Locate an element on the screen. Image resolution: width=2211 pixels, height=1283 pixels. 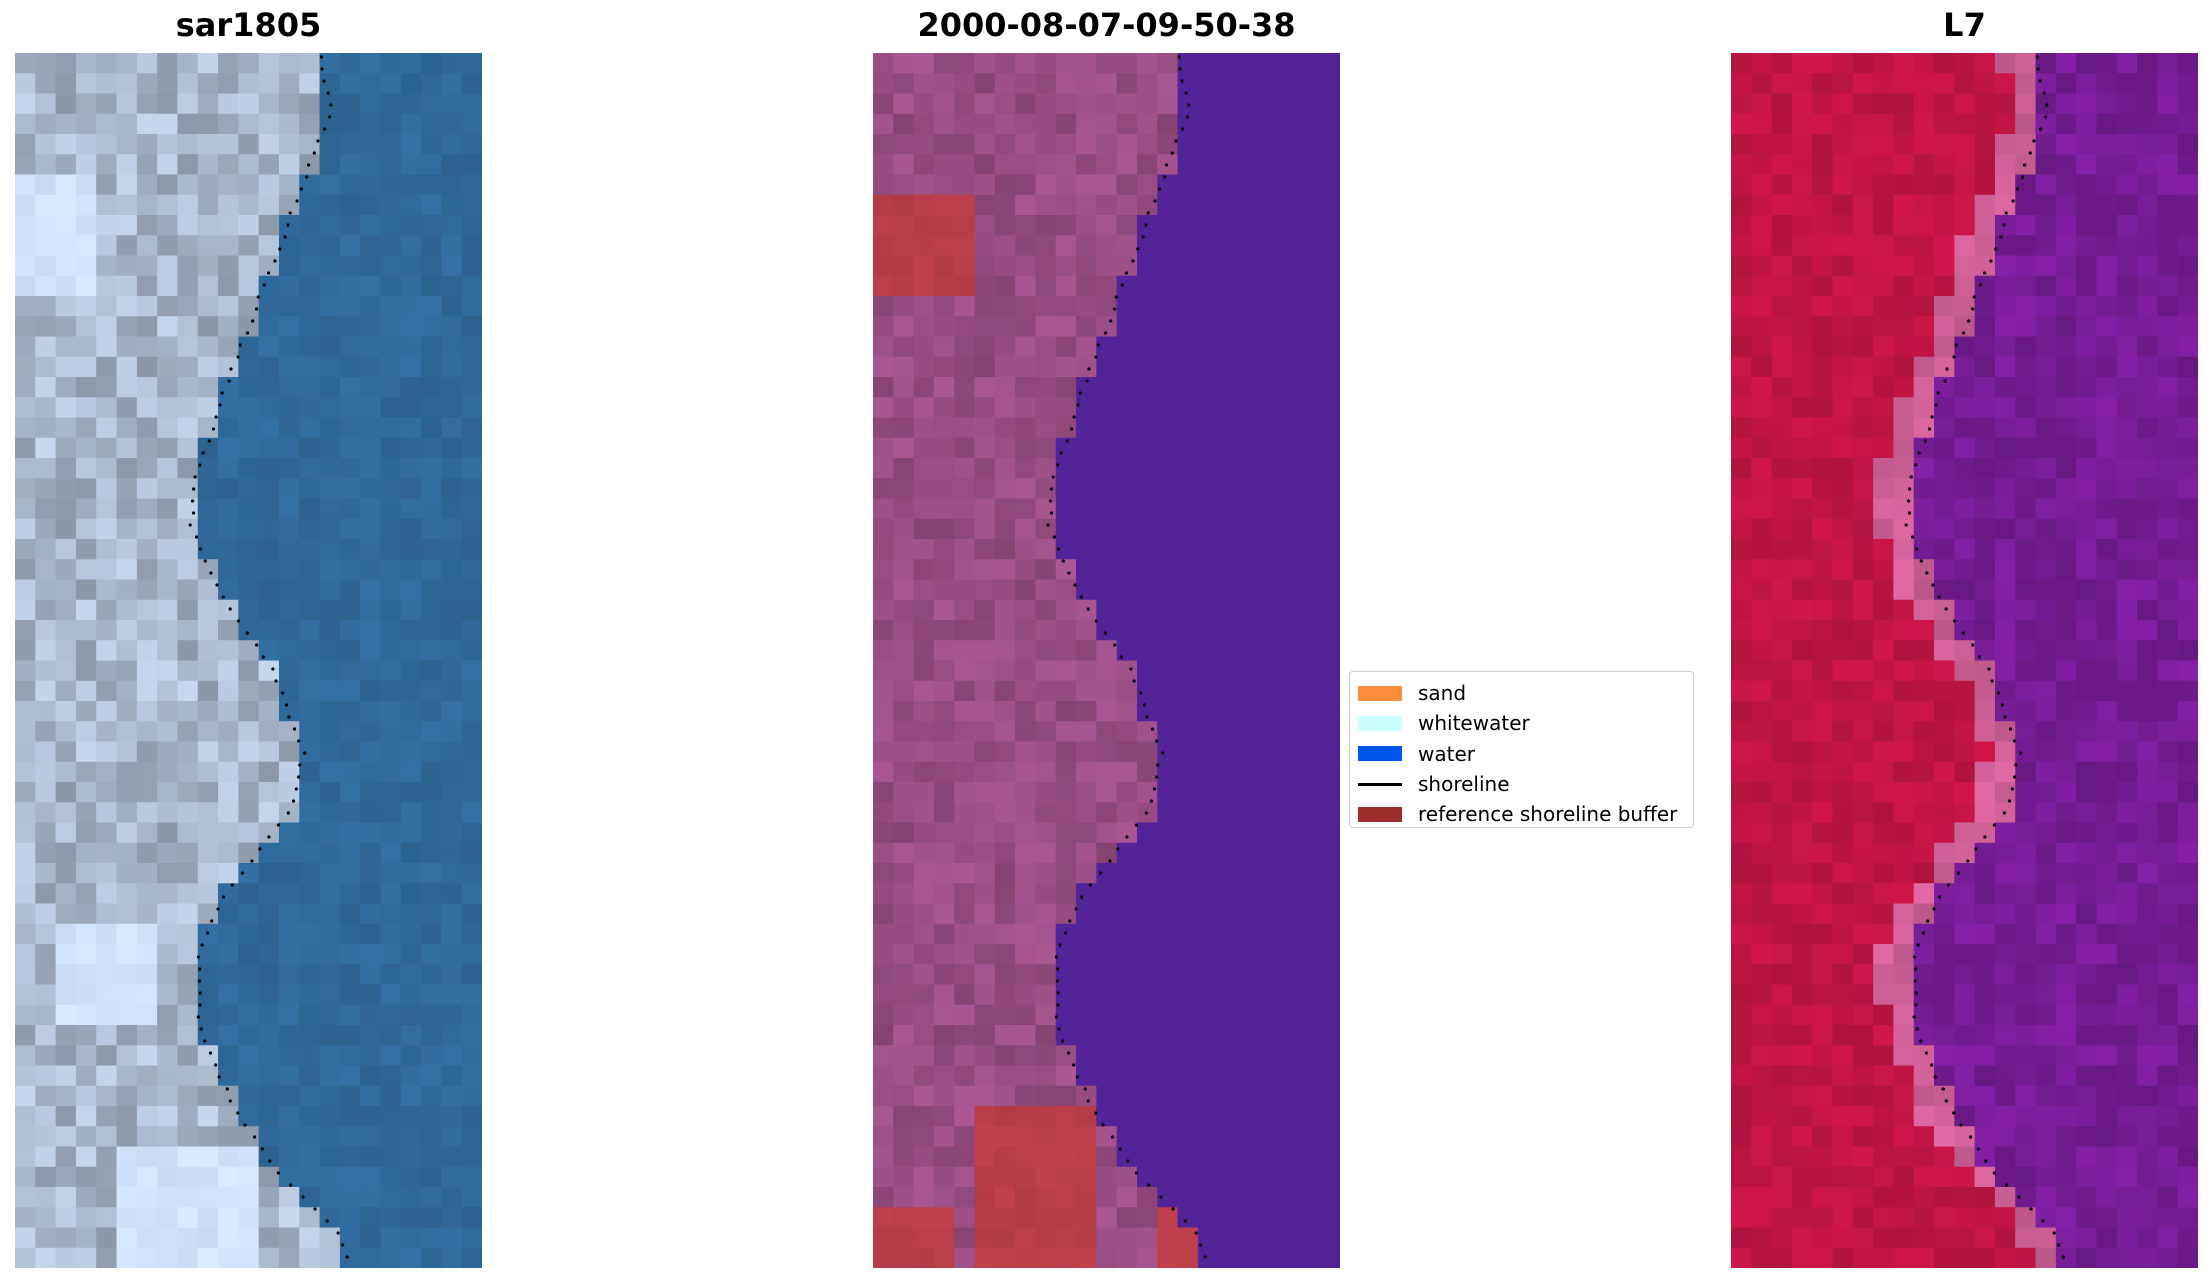
legend-label-reference-buffer: reference shoreline buffer is located at coordinates (1548, 814).